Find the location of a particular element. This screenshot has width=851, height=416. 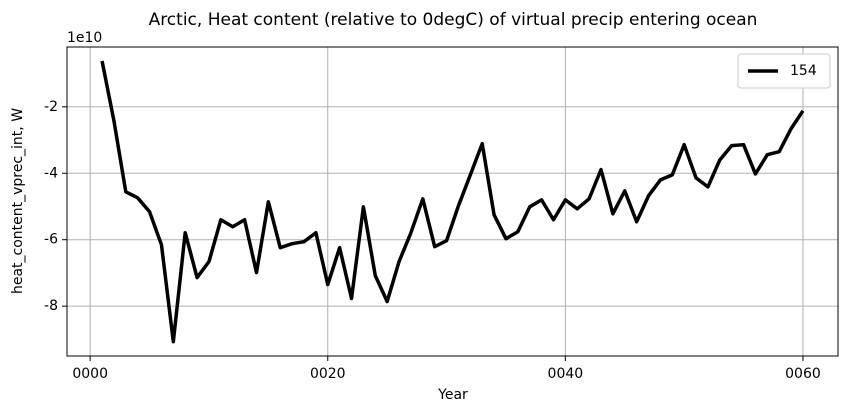

x-axis-label: Year is located at coordinates (452, 395).